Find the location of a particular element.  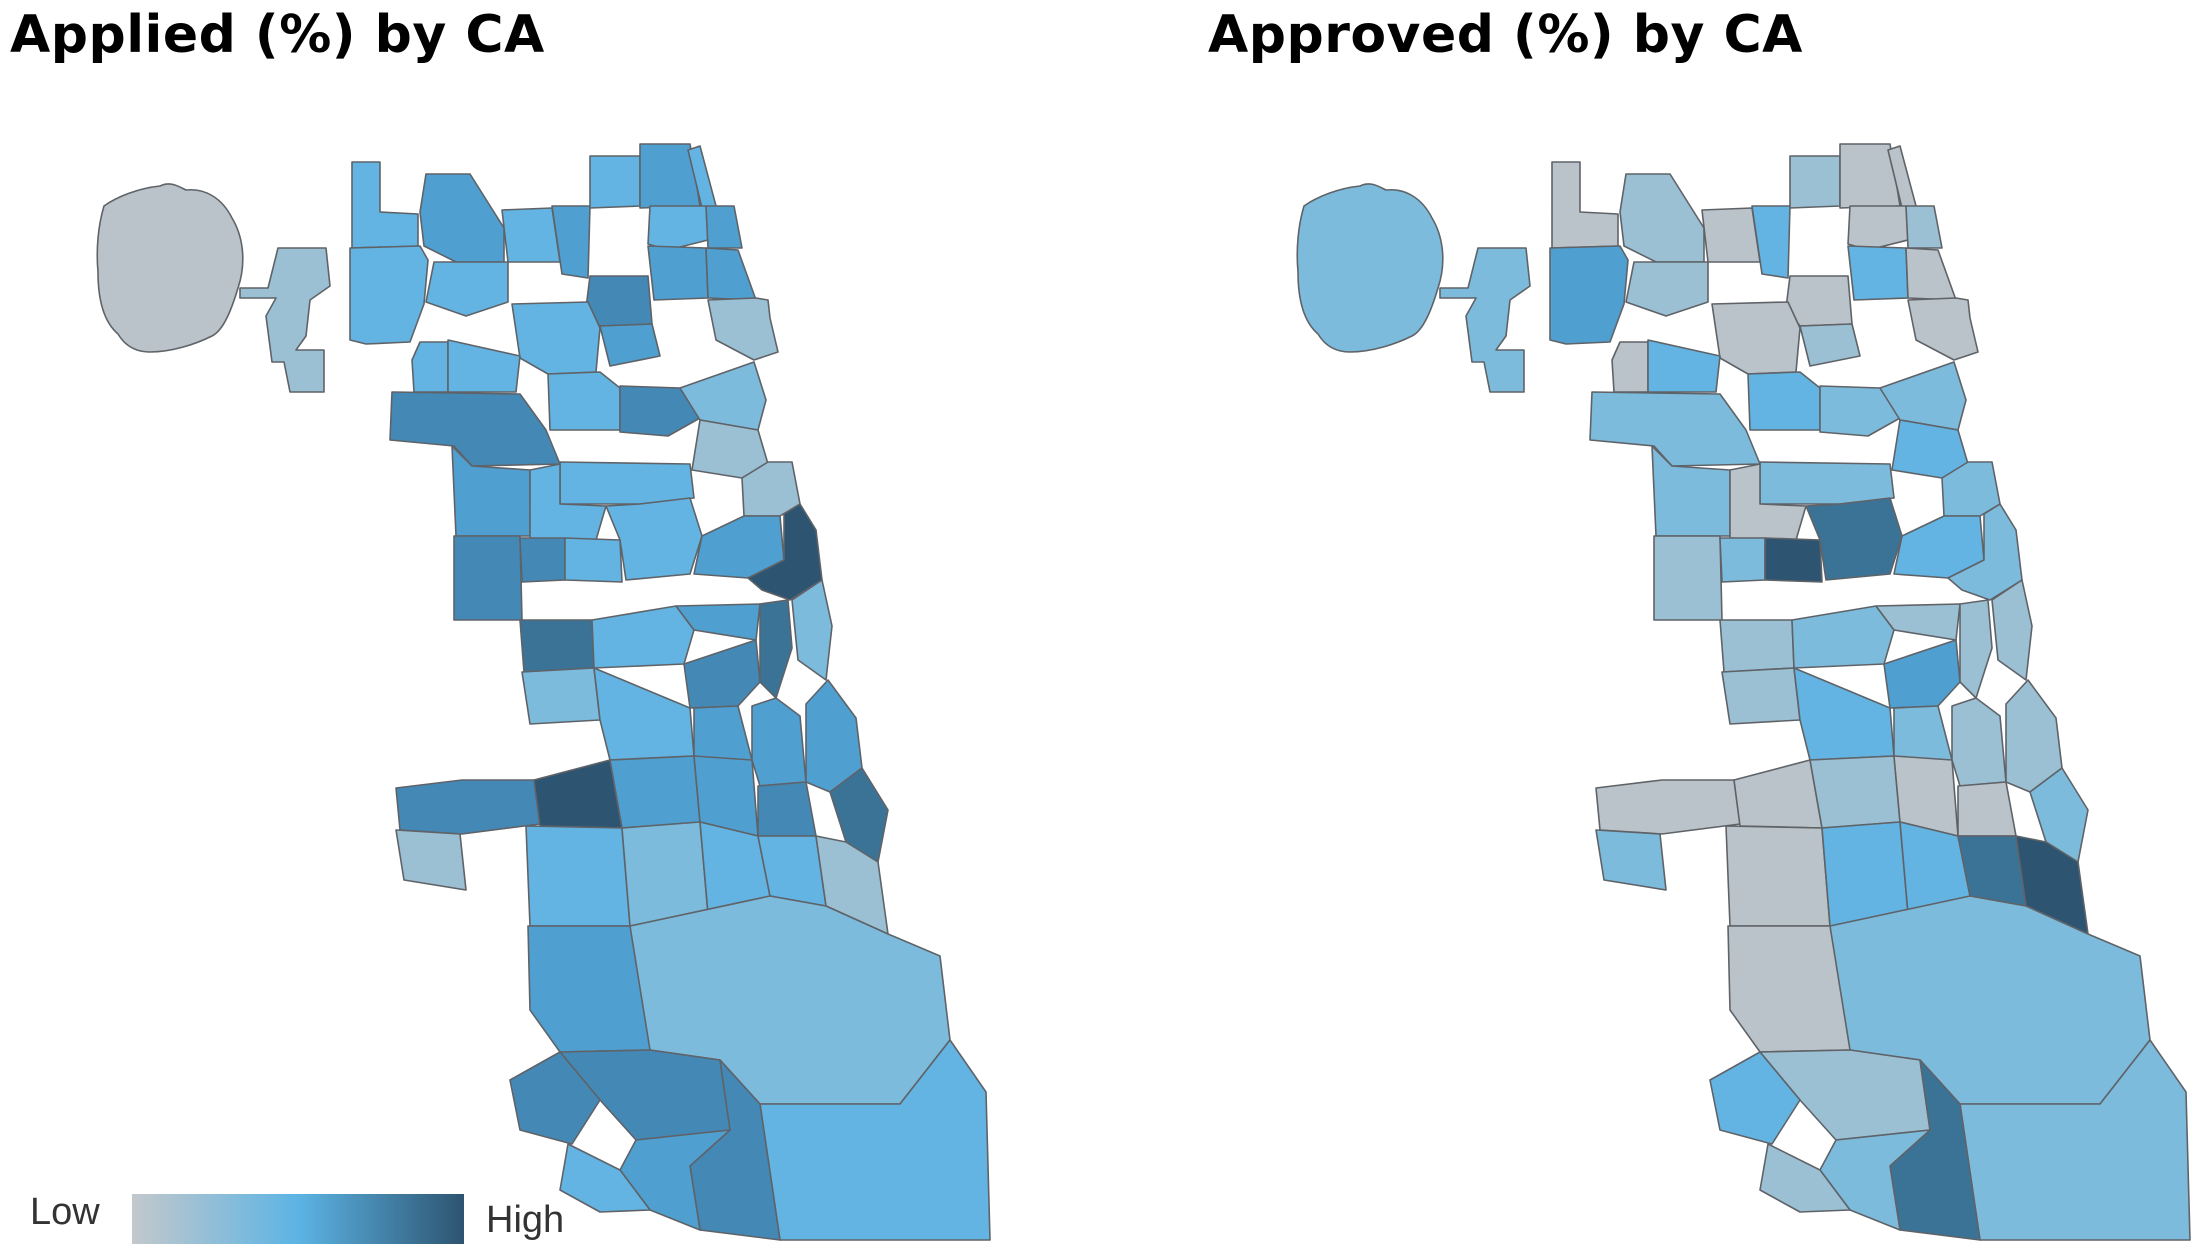

legend-color-ramp is located at coordinates (298, 1219).